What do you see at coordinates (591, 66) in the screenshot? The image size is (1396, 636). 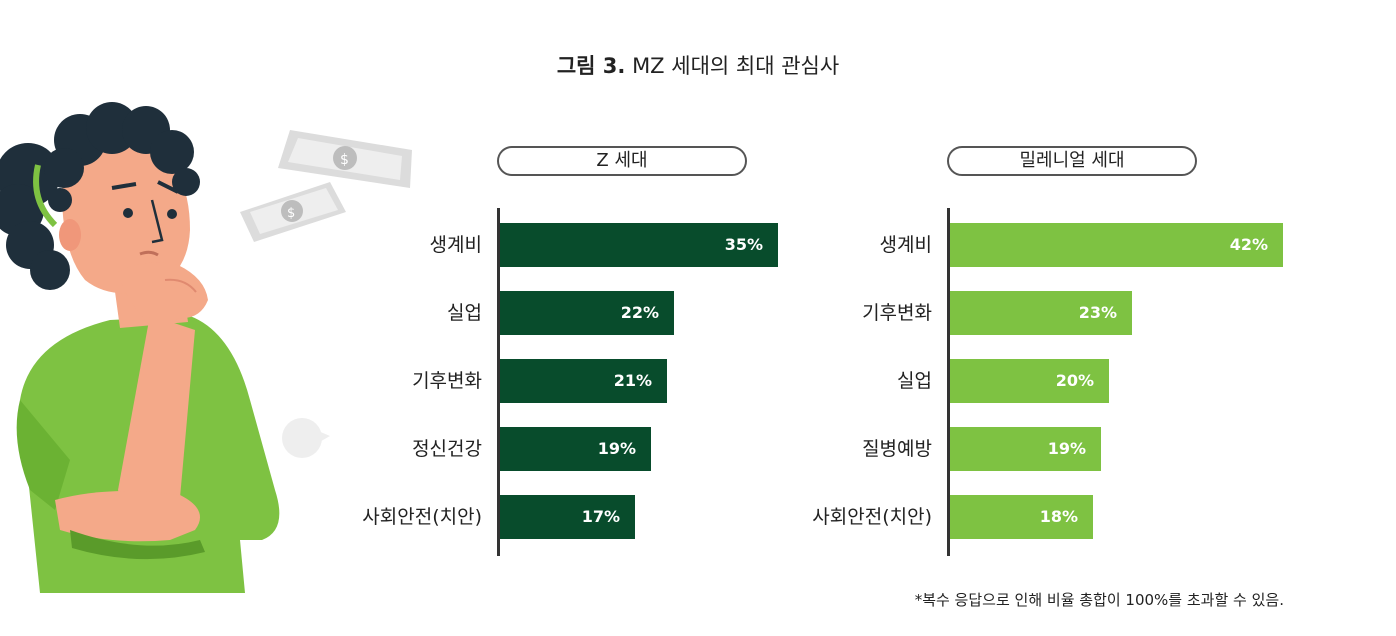 I see `figure-number: 그림 3.` at bounding box center [591, 66].